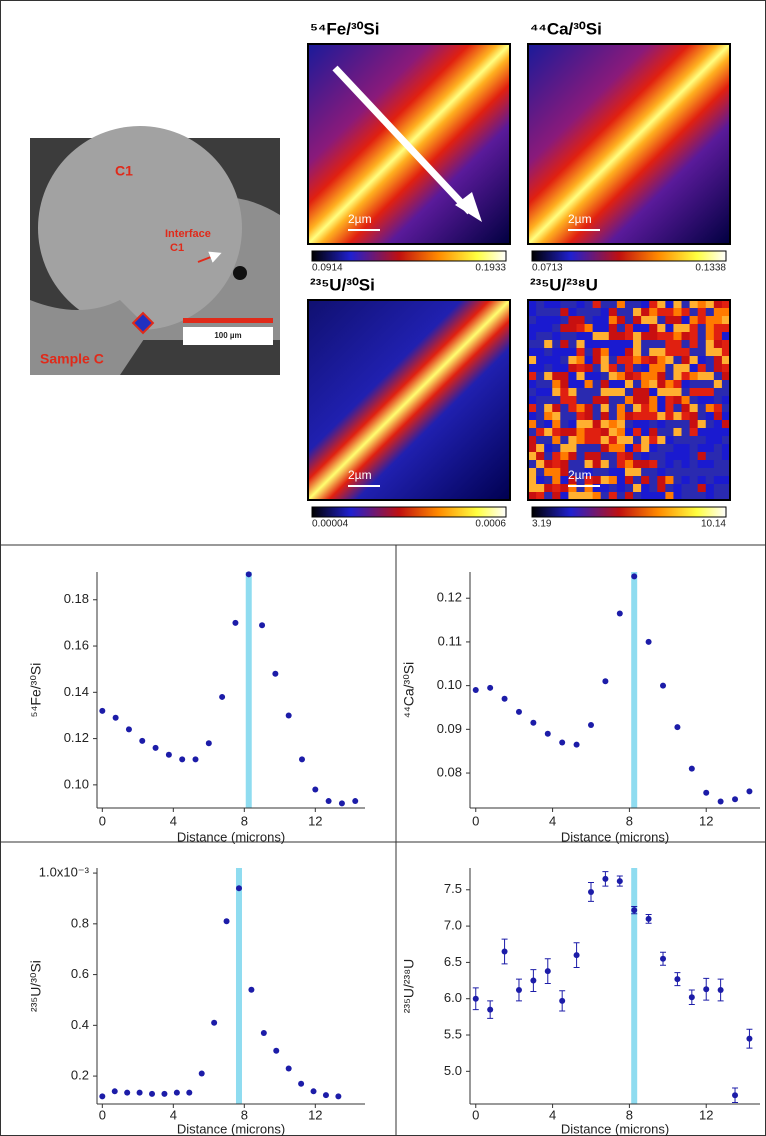 This screenshot has height=1136, width=766. I want to click on y-tick-label: 0.10, so click(76, 783).